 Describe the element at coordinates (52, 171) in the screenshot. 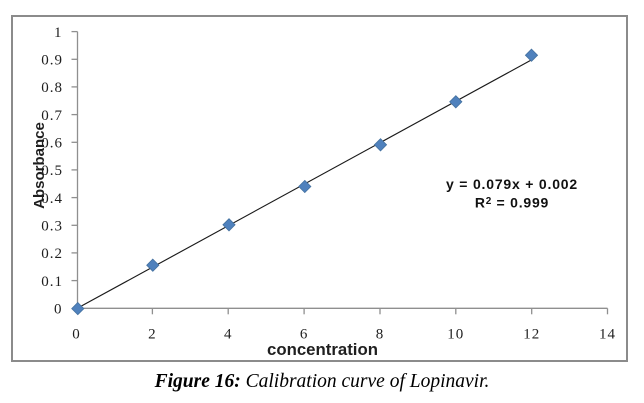

I see `svg-text: 0.5` at that location.